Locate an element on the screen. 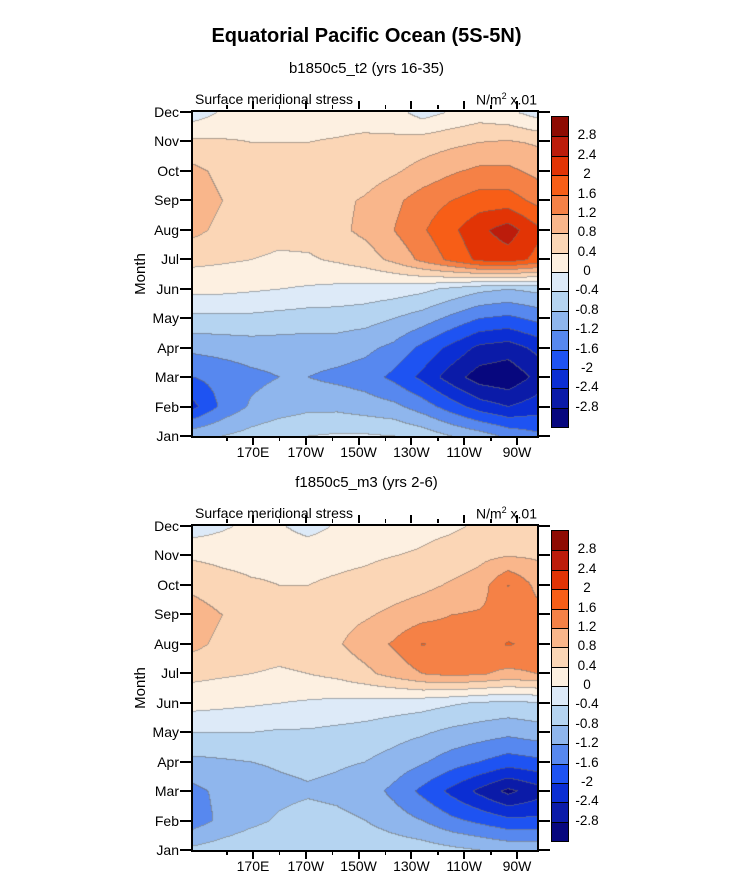 The image size is (733, 890). month-label: Apr is located at coordinates (168, 761).